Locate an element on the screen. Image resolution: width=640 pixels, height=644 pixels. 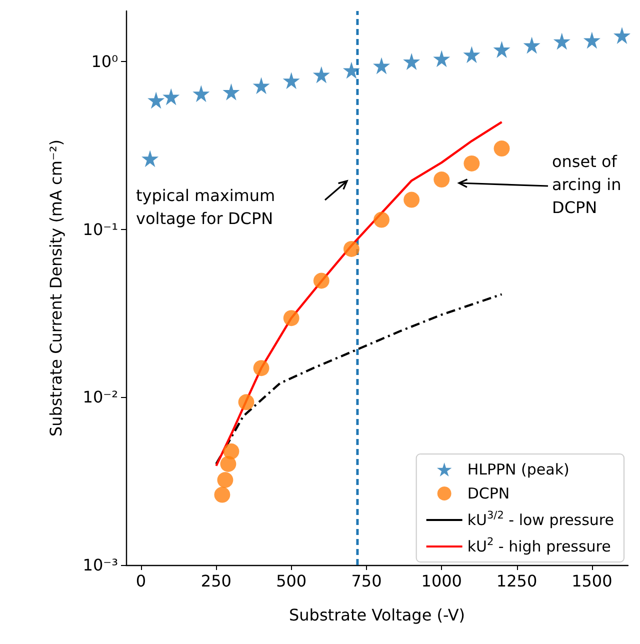
x-axis-title: Substrate Voltage (-V) is located at coordinates (377, 615).